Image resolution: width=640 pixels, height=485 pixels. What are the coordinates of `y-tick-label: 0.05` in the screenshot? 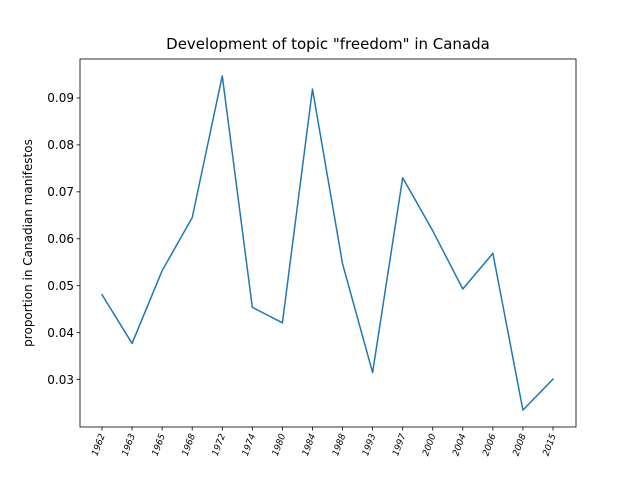 It's located at (60, 286).